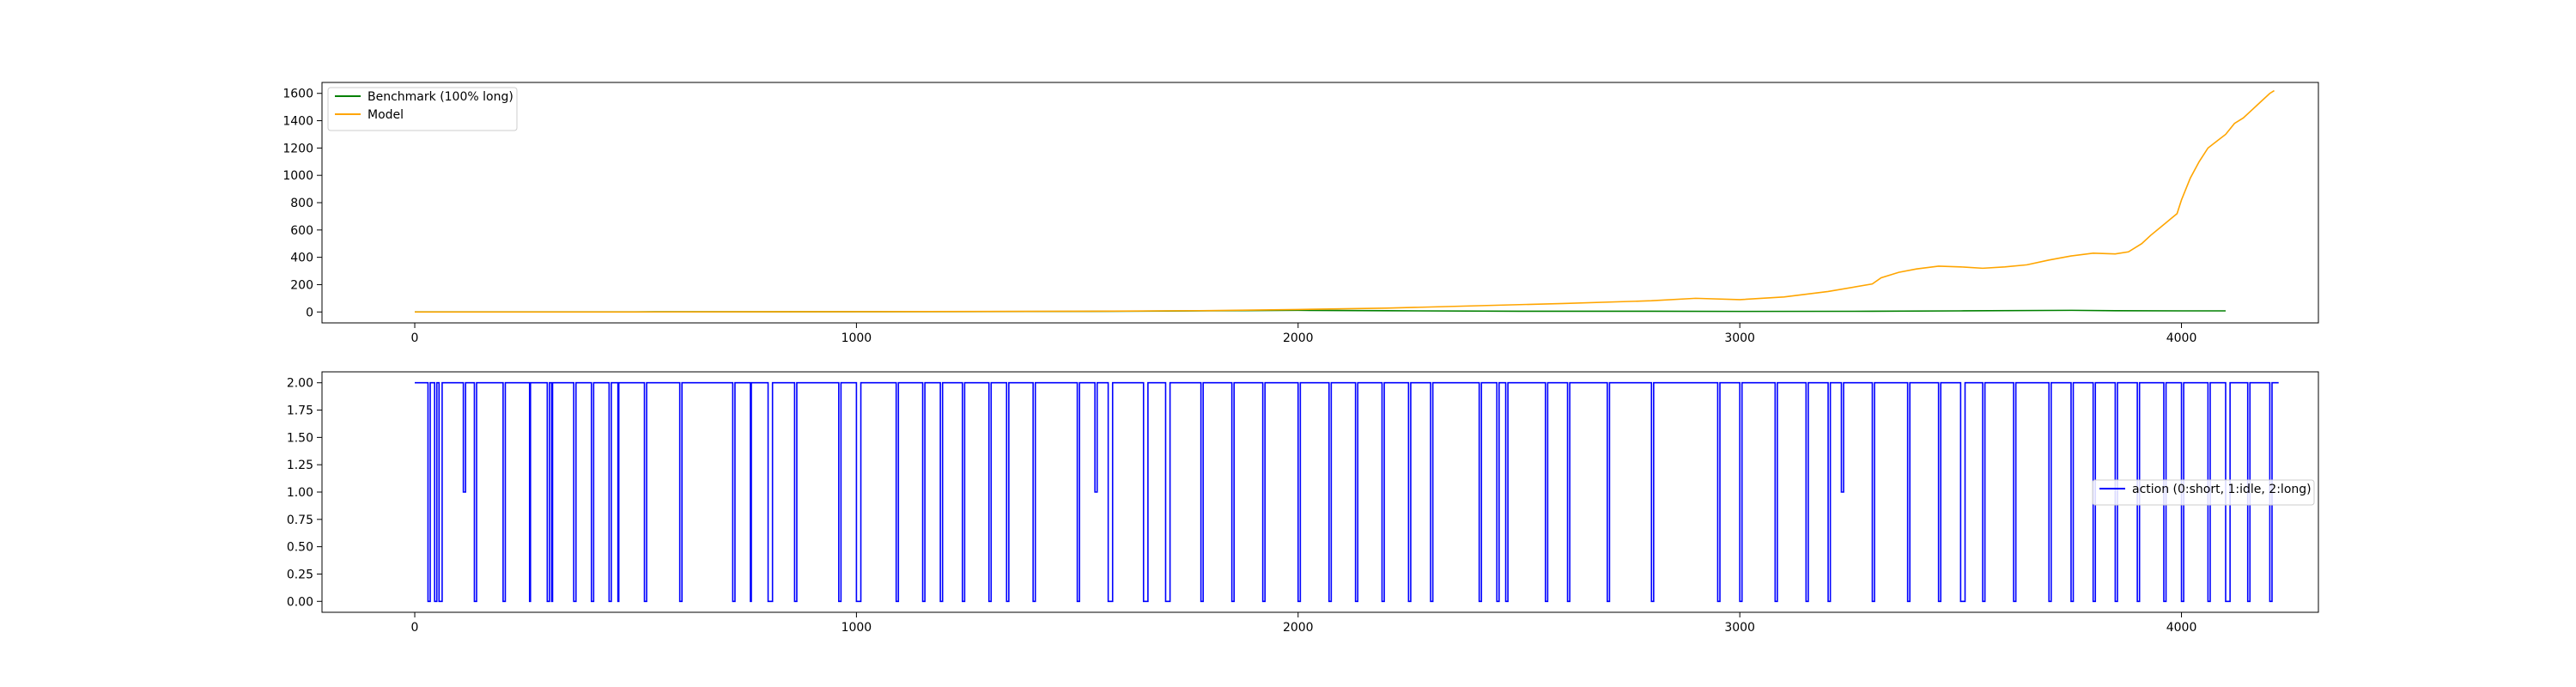 This screenshot has width=2576, height=687. Describe the element at coordinates (301, 203) in the screenshot. I see `y-tick-label: 800` at that location.